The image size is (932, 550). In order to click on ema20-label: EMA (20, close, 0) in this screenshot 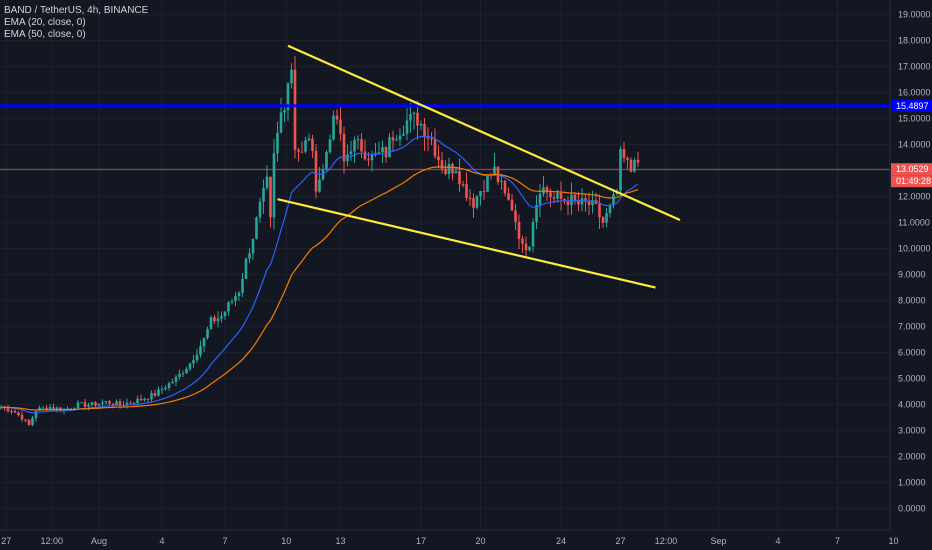, I will do `click(45, 22)`.